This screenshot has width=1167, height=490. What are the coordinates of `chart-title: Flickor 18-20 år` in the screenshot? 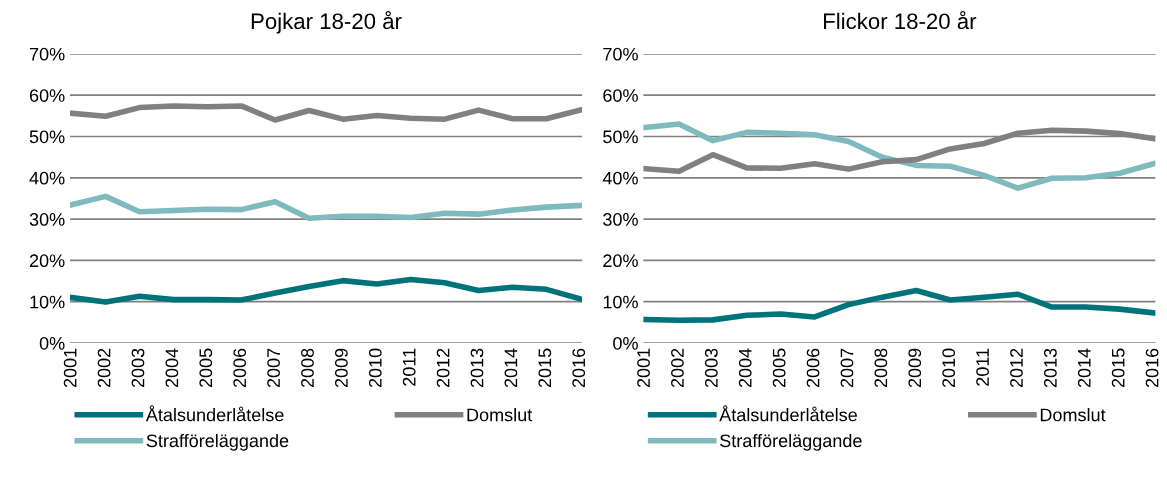 It's located at (900, 20).